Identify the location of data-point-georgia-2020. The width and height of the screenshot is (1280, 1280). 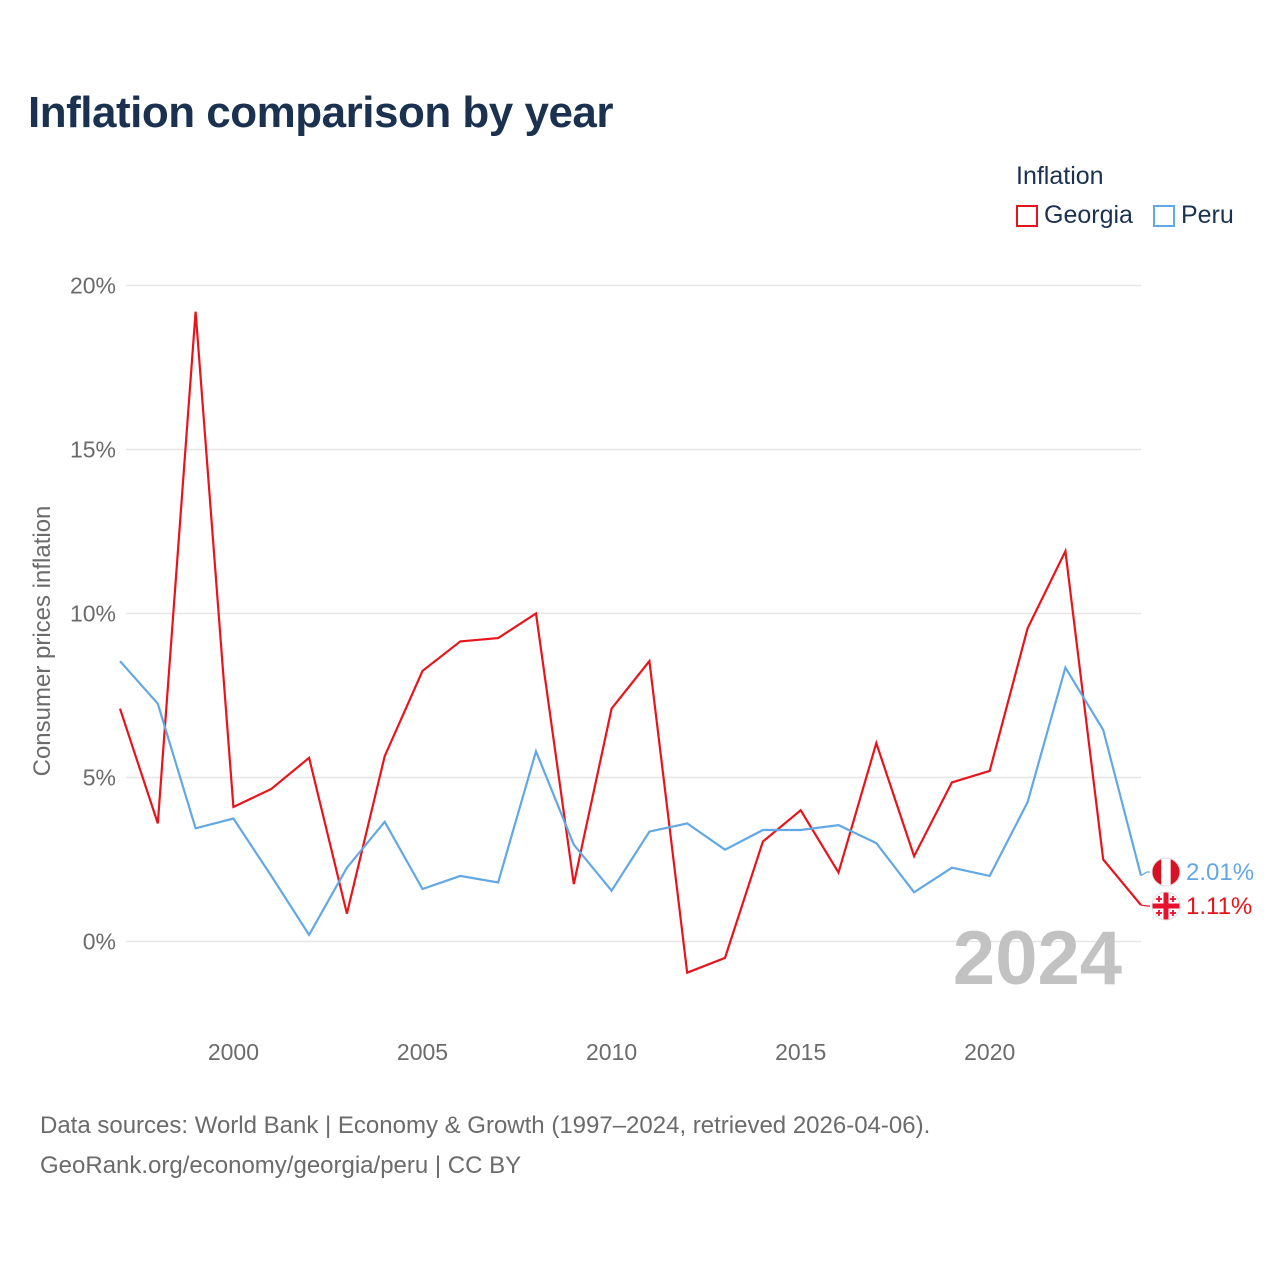
(990, 771).